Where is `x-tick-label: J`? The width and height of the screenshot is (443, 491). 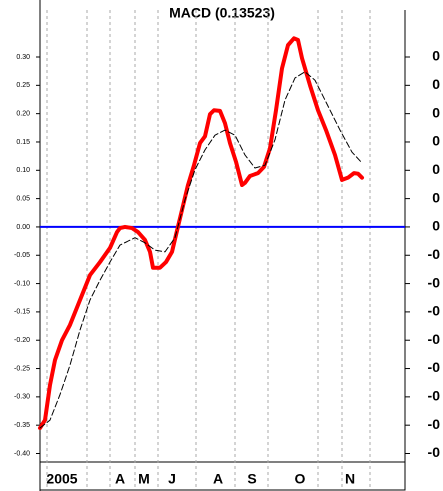 x-tick-label: J is located at coordinates (172, 479).